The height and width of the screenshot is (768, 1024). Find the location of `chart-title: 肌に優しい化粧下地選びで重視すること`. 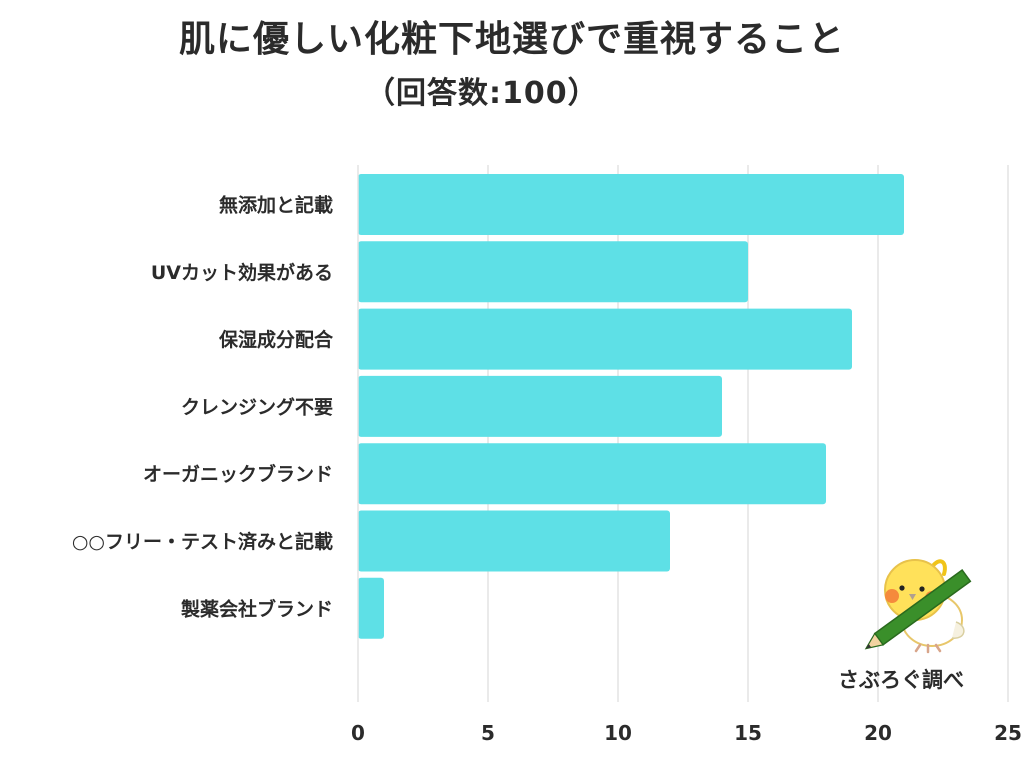

chart-title: 肌に優しい化粧下地選びで重視すること is located at coordinates (511, 39).